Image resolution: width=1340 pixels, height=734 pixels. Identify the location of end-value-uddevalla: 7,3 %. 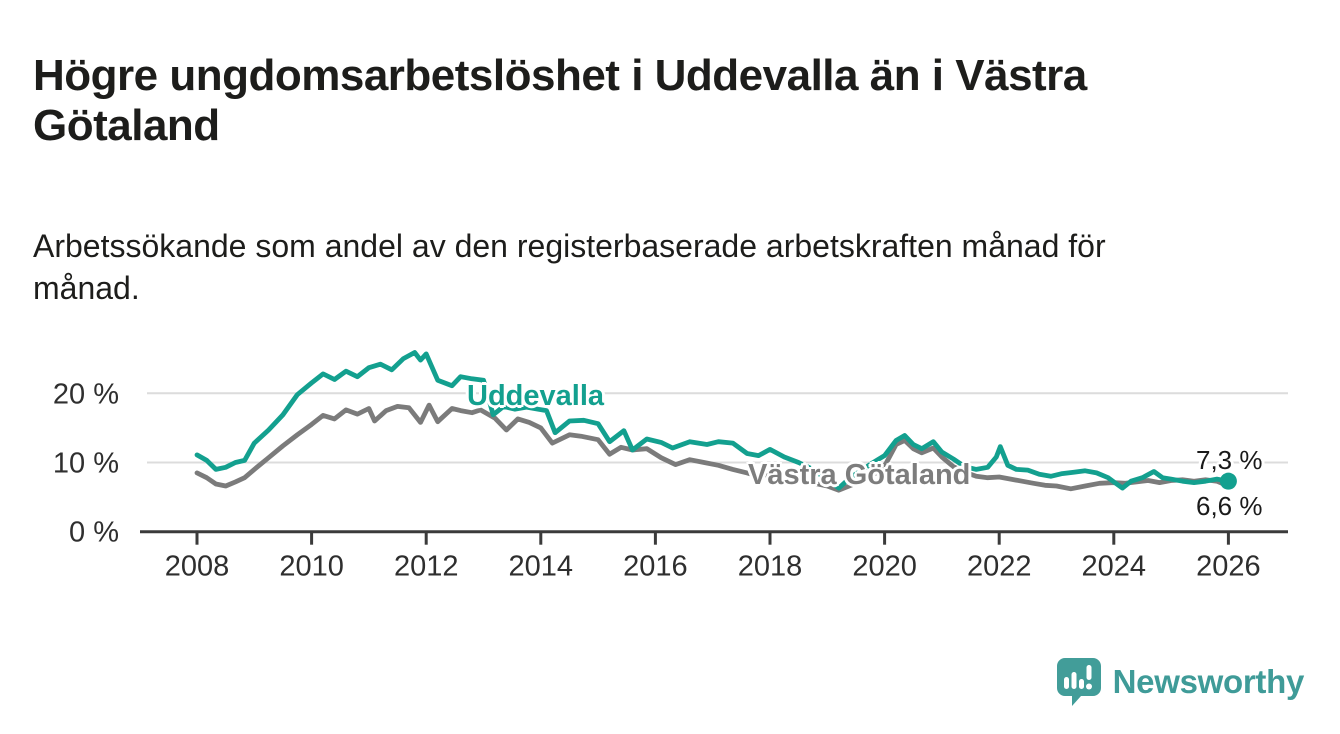
(1229, 460).